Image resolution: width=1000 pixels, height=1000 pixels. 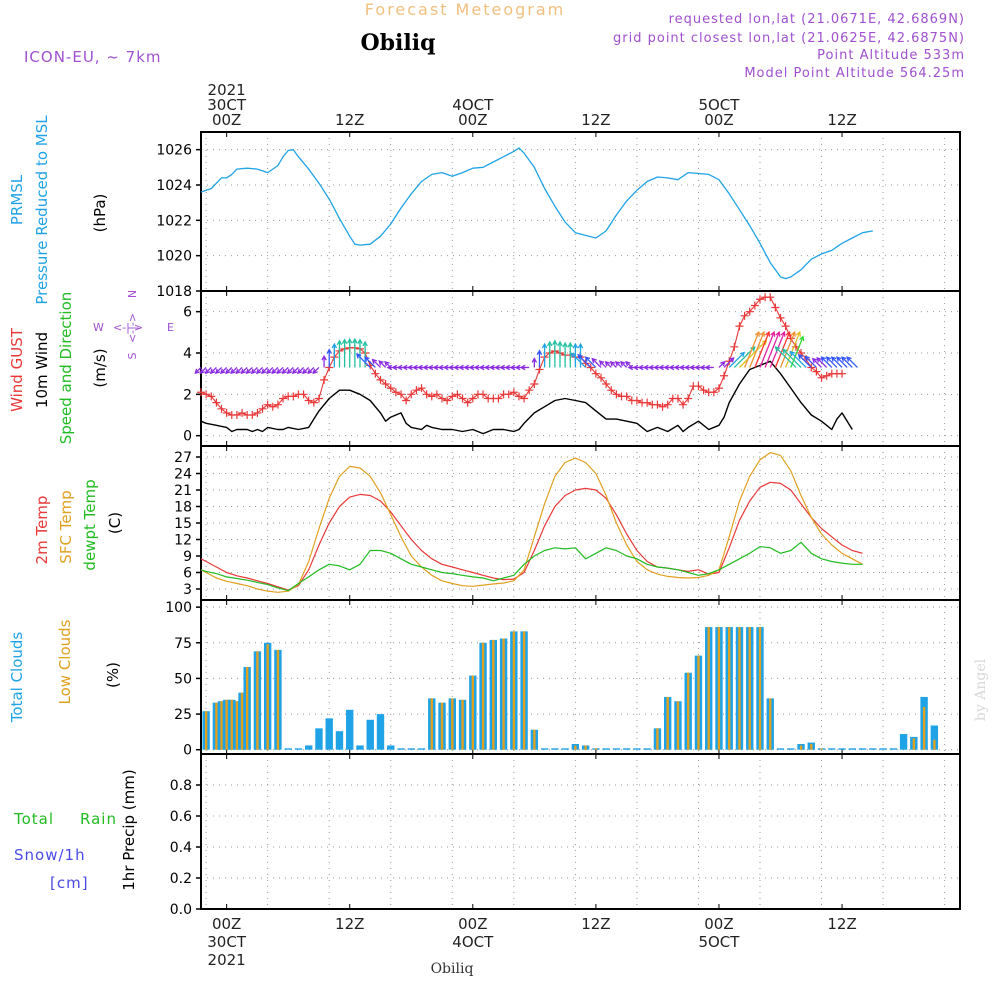 What do you see at coordinates (132, 355) in the screenshot?
I see `compass-south: S` at bounding box center [132, 355].